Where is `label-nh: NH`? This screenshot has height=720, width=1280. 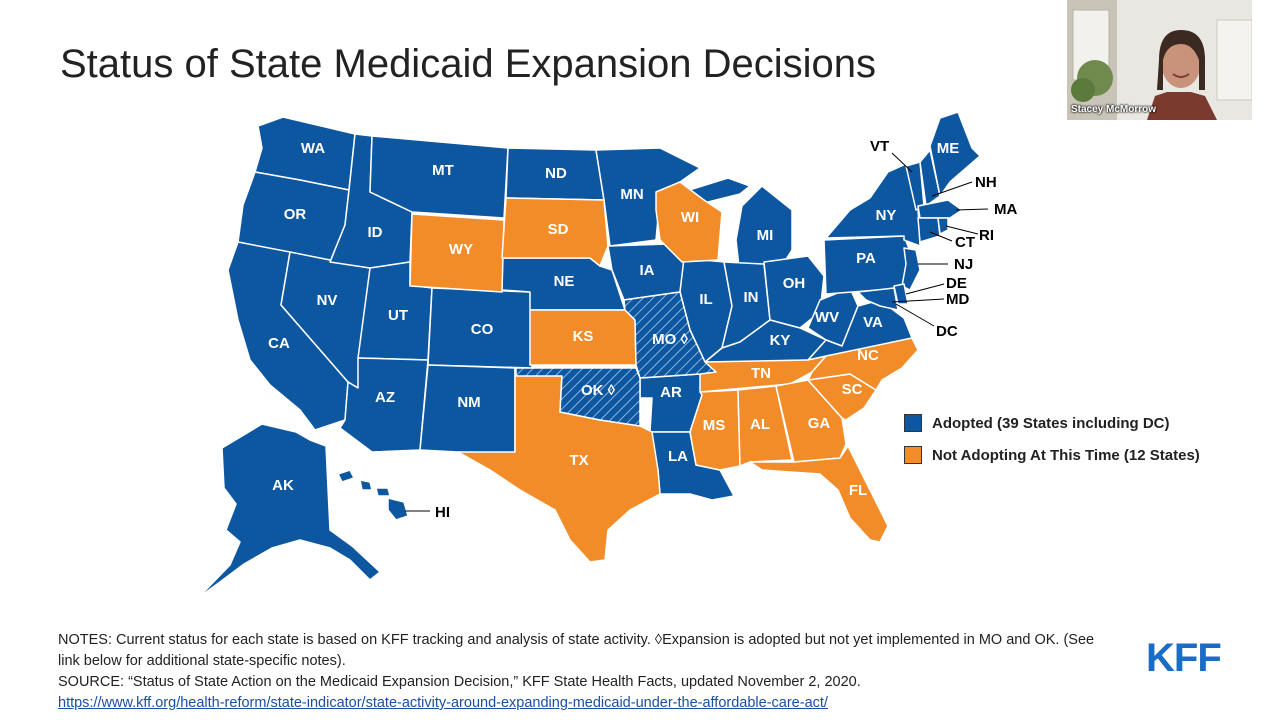
label-nh: NH is located at coordinates (986, 182).